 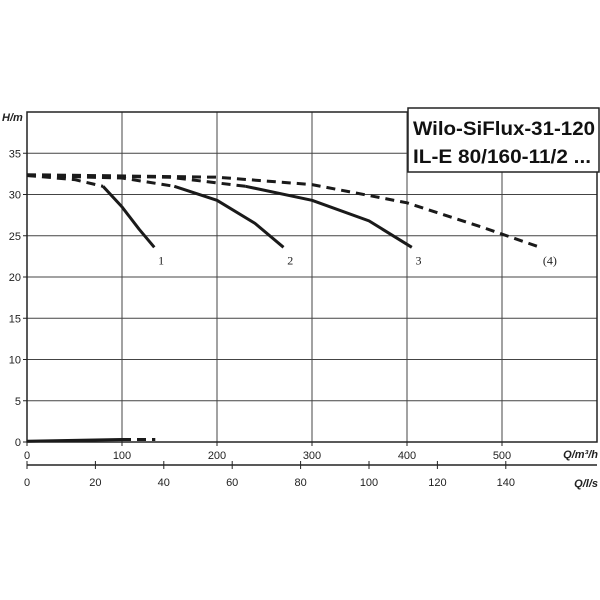 What do you see at coordinates (15, 278) in the screenshot?
I see `y-tick-label: 20` at bounding box center [15, 278].